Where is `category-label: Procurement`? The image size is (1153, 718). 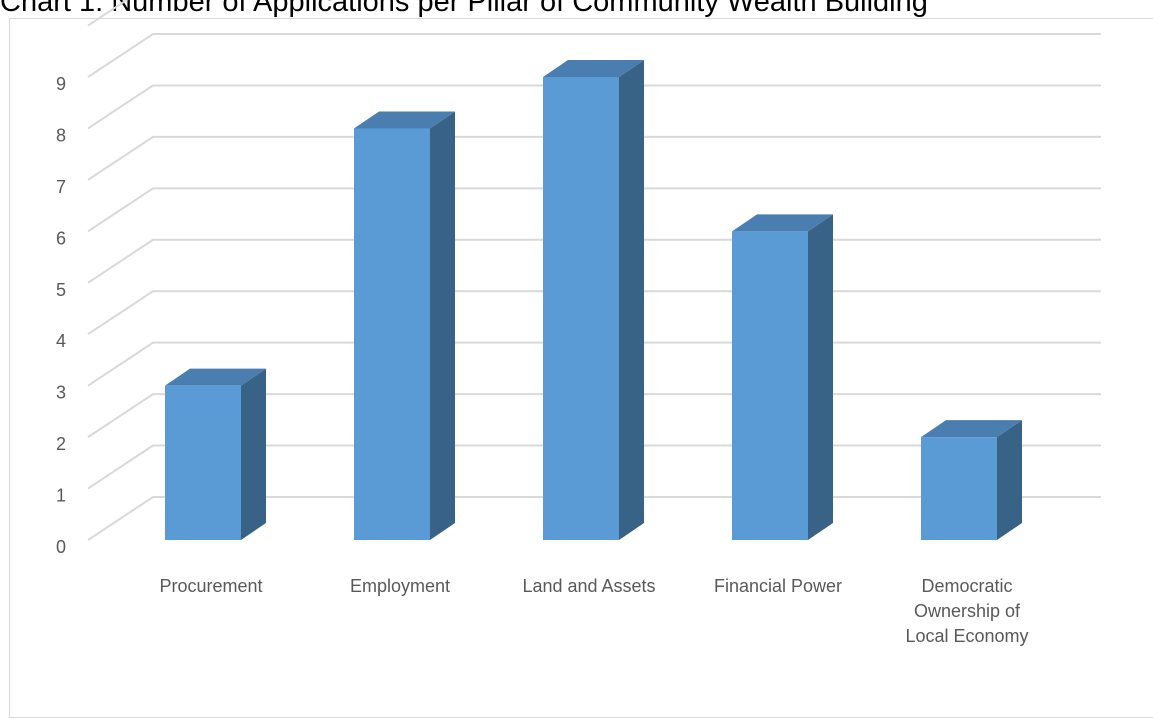
category-label: Procurement is located at coordinates (210, 586).